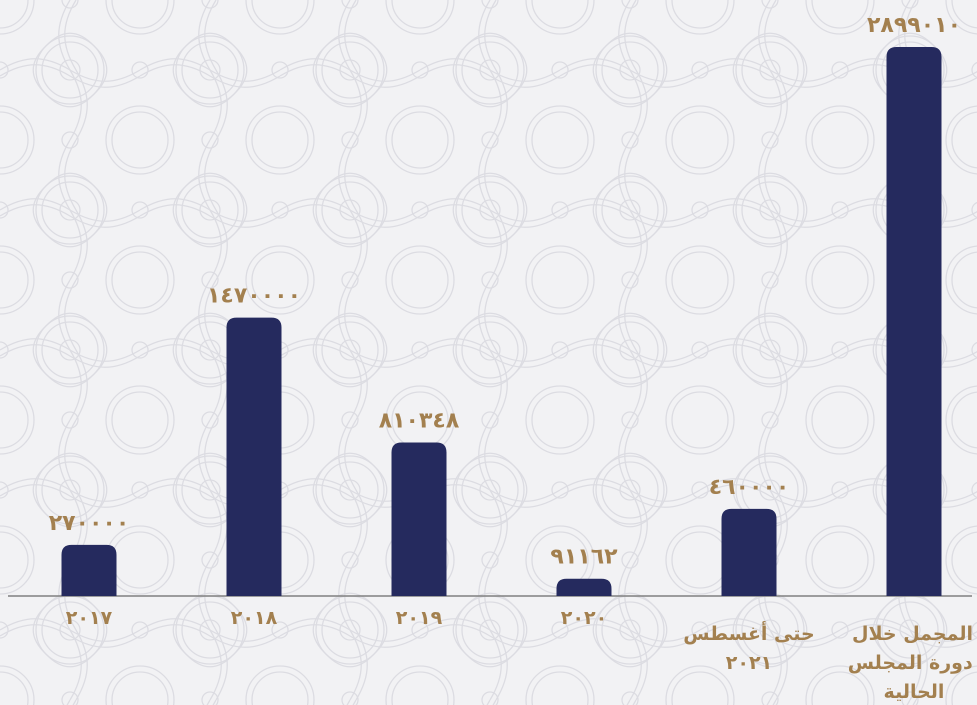 This screenshot has height=705, width=977. Describe the element at coordinates (89, 618) in the screenshot. I see `category-label-0-line-0: ٢٠١٧` at that location.